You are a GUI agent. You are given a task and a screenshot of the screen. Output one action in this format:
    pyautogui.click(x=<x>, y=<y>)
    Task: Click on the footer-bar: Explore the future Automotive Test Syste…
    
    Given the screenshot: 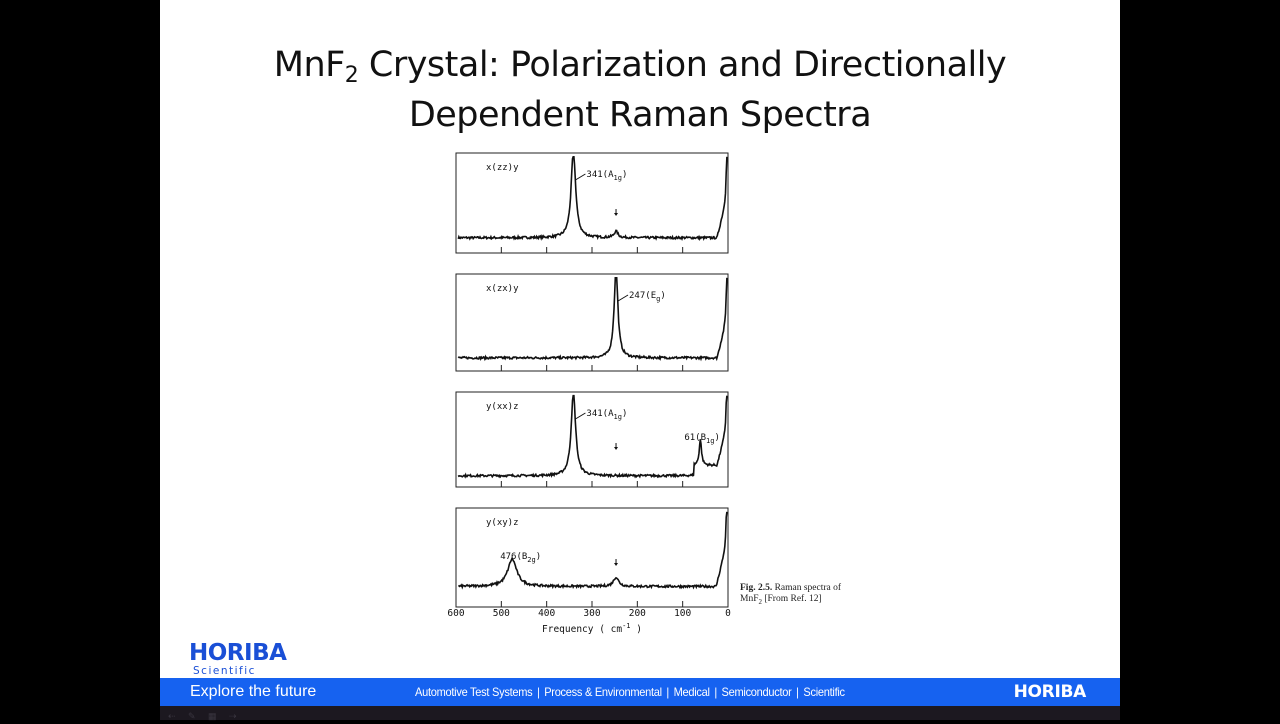 What is the action you would take?
    pyautogui.click(x=640, y=692)
    